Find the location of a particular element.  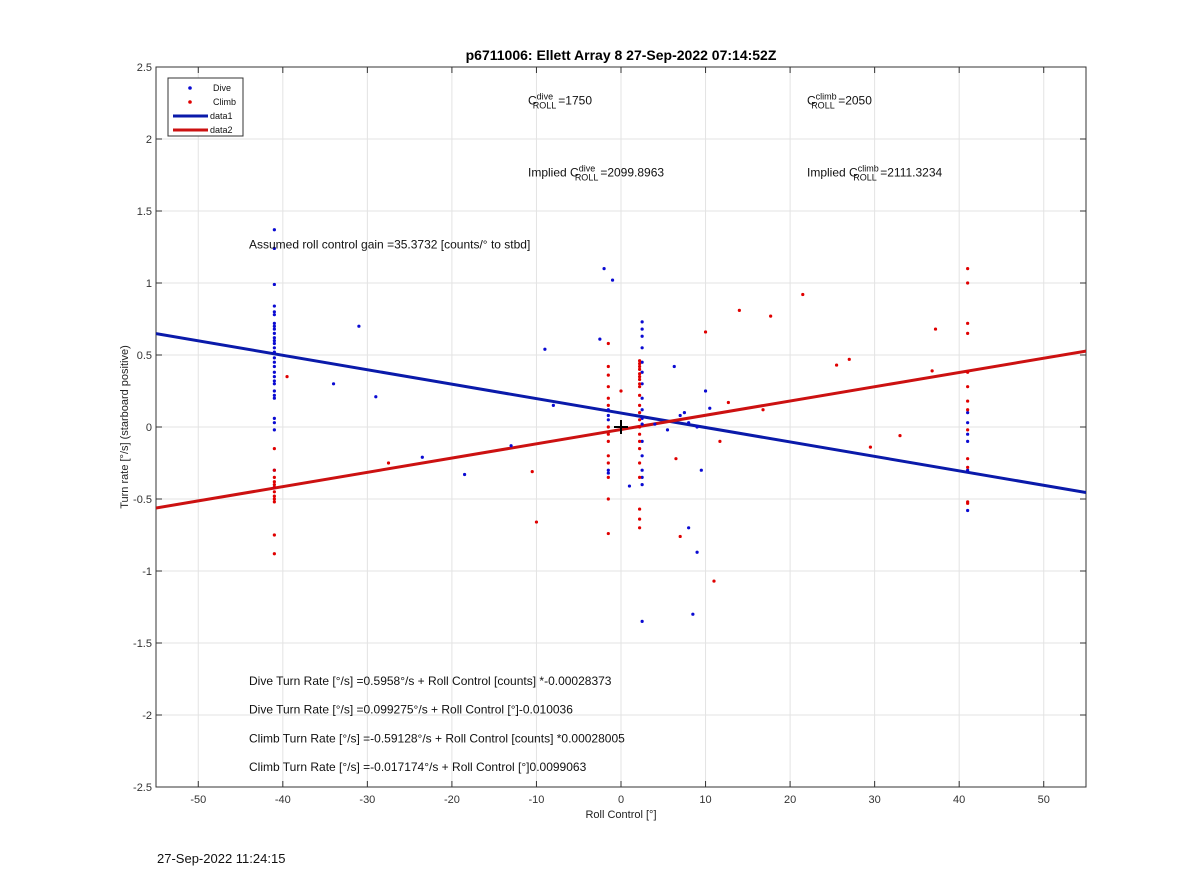

x-tick-label: 50 is located at coordinates (1044, 800).